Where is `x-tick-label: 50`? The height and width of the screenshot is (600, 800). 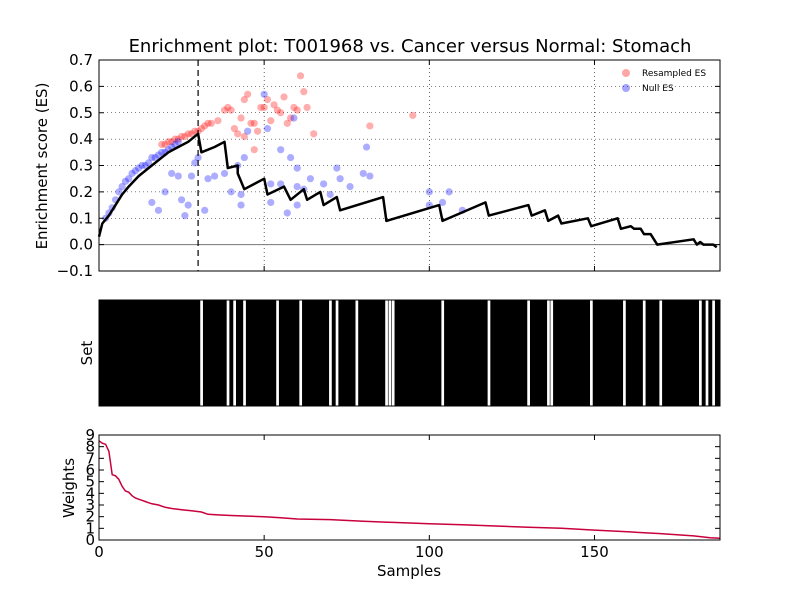 x-tick-label: 50 is located at coordinates (264, 552).